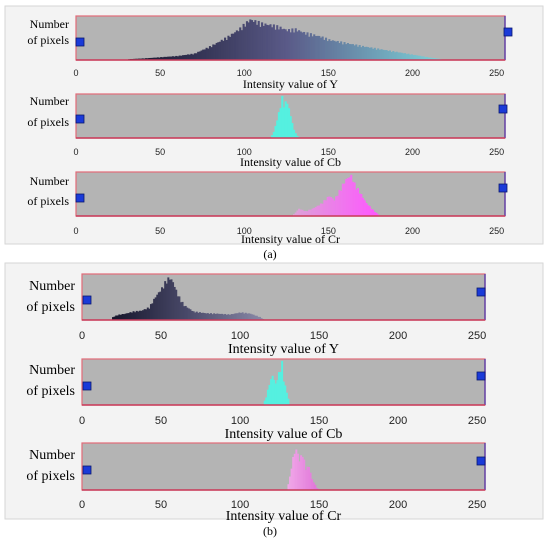 The width and height of the screenshot is (550, 542). What do you see at coordinates (283, 466) in the screenshot?
I see `plot-area` at bounding box center [283, 466].